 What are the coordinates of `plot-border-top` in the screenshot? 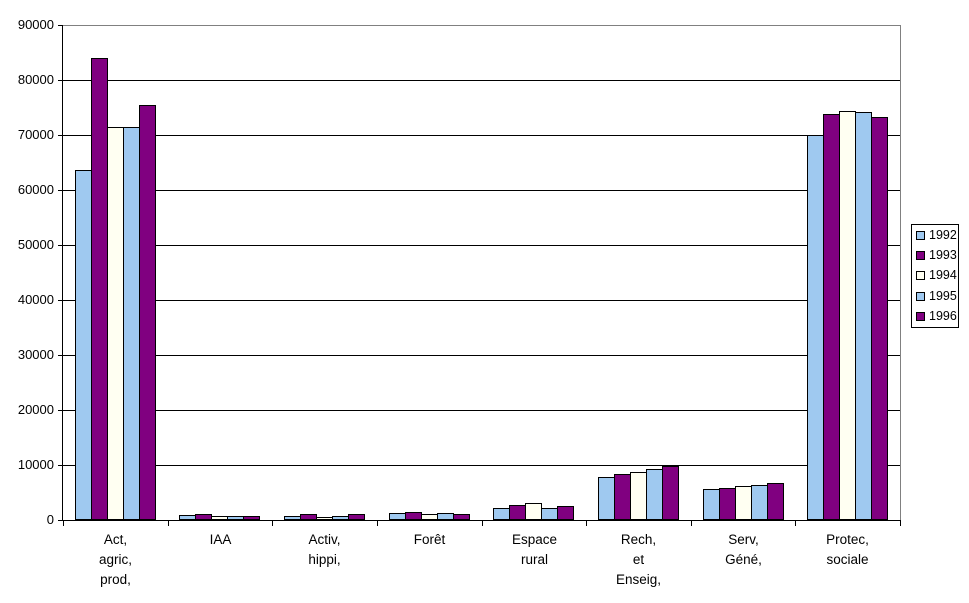 It's located at (481, 25).